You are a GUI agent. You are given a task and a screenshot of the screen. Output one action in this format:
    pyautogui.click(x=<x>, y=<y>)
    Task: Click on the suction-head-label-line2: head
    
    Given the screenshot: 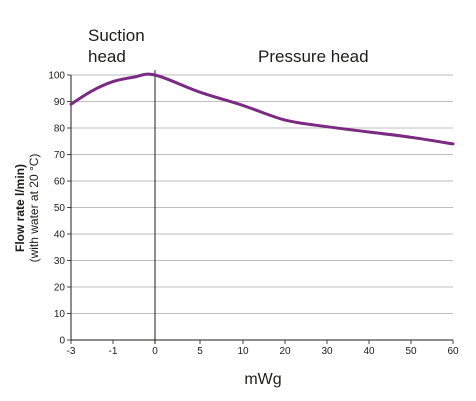 What is the action you would take?
    pyautogui.click(x=107, y=56)
    